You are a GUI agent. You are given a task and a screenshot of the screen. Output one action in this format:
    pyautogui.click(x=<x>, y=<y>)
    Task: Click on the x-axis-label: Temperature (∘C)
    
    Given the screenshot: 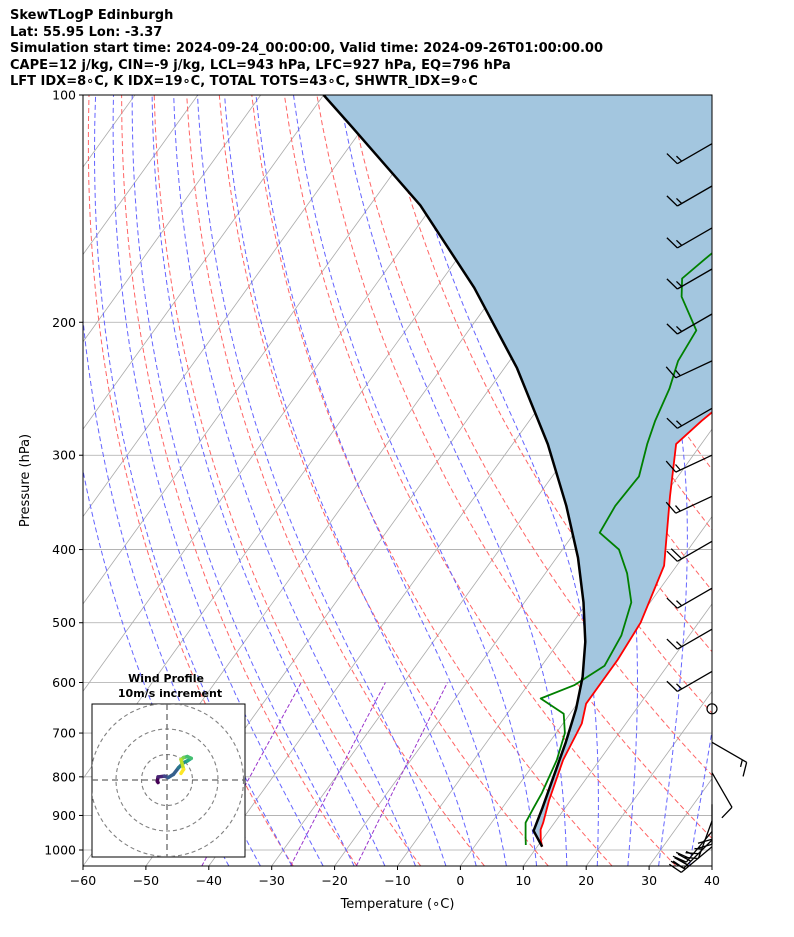 What is the action you would take?
    pyautogui.click(x=397, y=904)
    